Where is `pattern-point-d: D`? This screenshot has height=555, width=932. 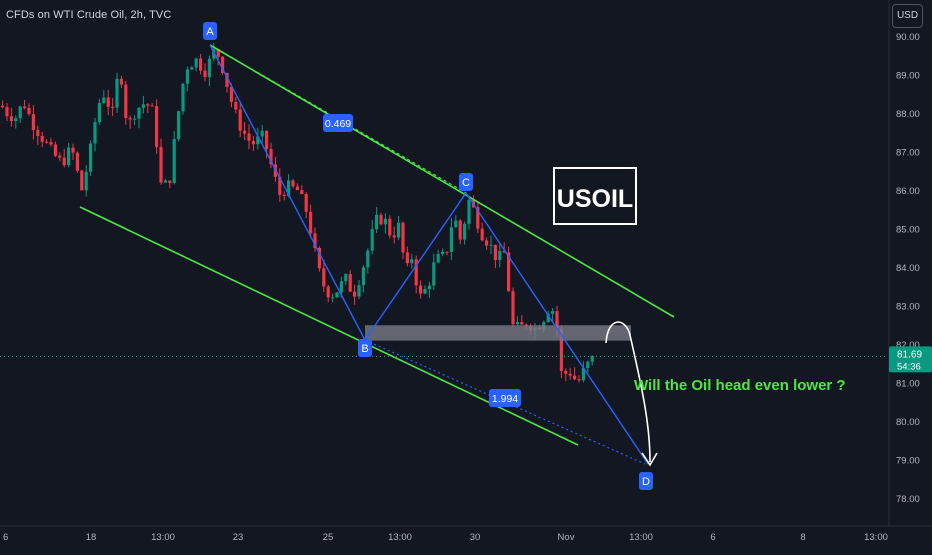 pattern-point-d: D is located at coordinates (646, 481).